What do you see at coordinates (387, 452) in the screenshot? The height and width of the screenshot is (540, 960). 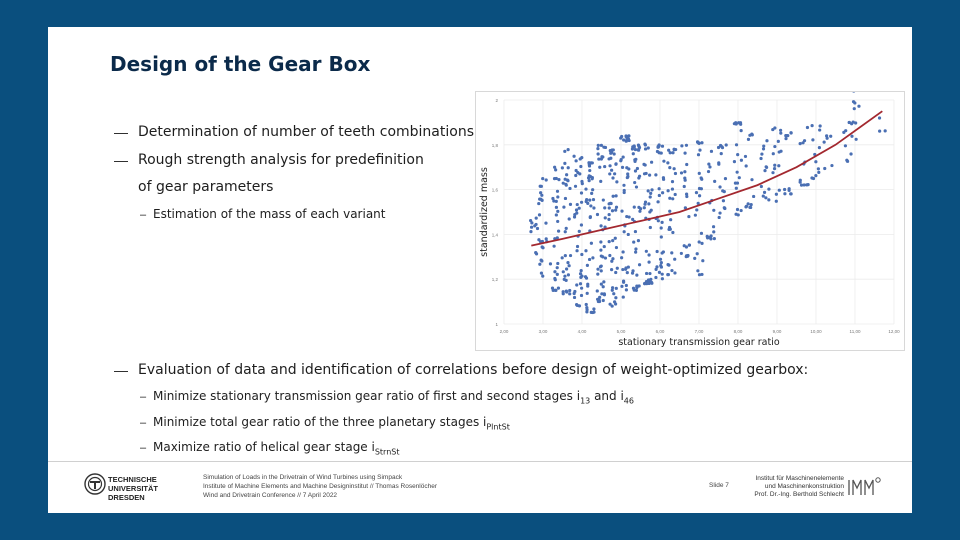 I see `subscript: StrnSt` at bounding box center [387, 452].